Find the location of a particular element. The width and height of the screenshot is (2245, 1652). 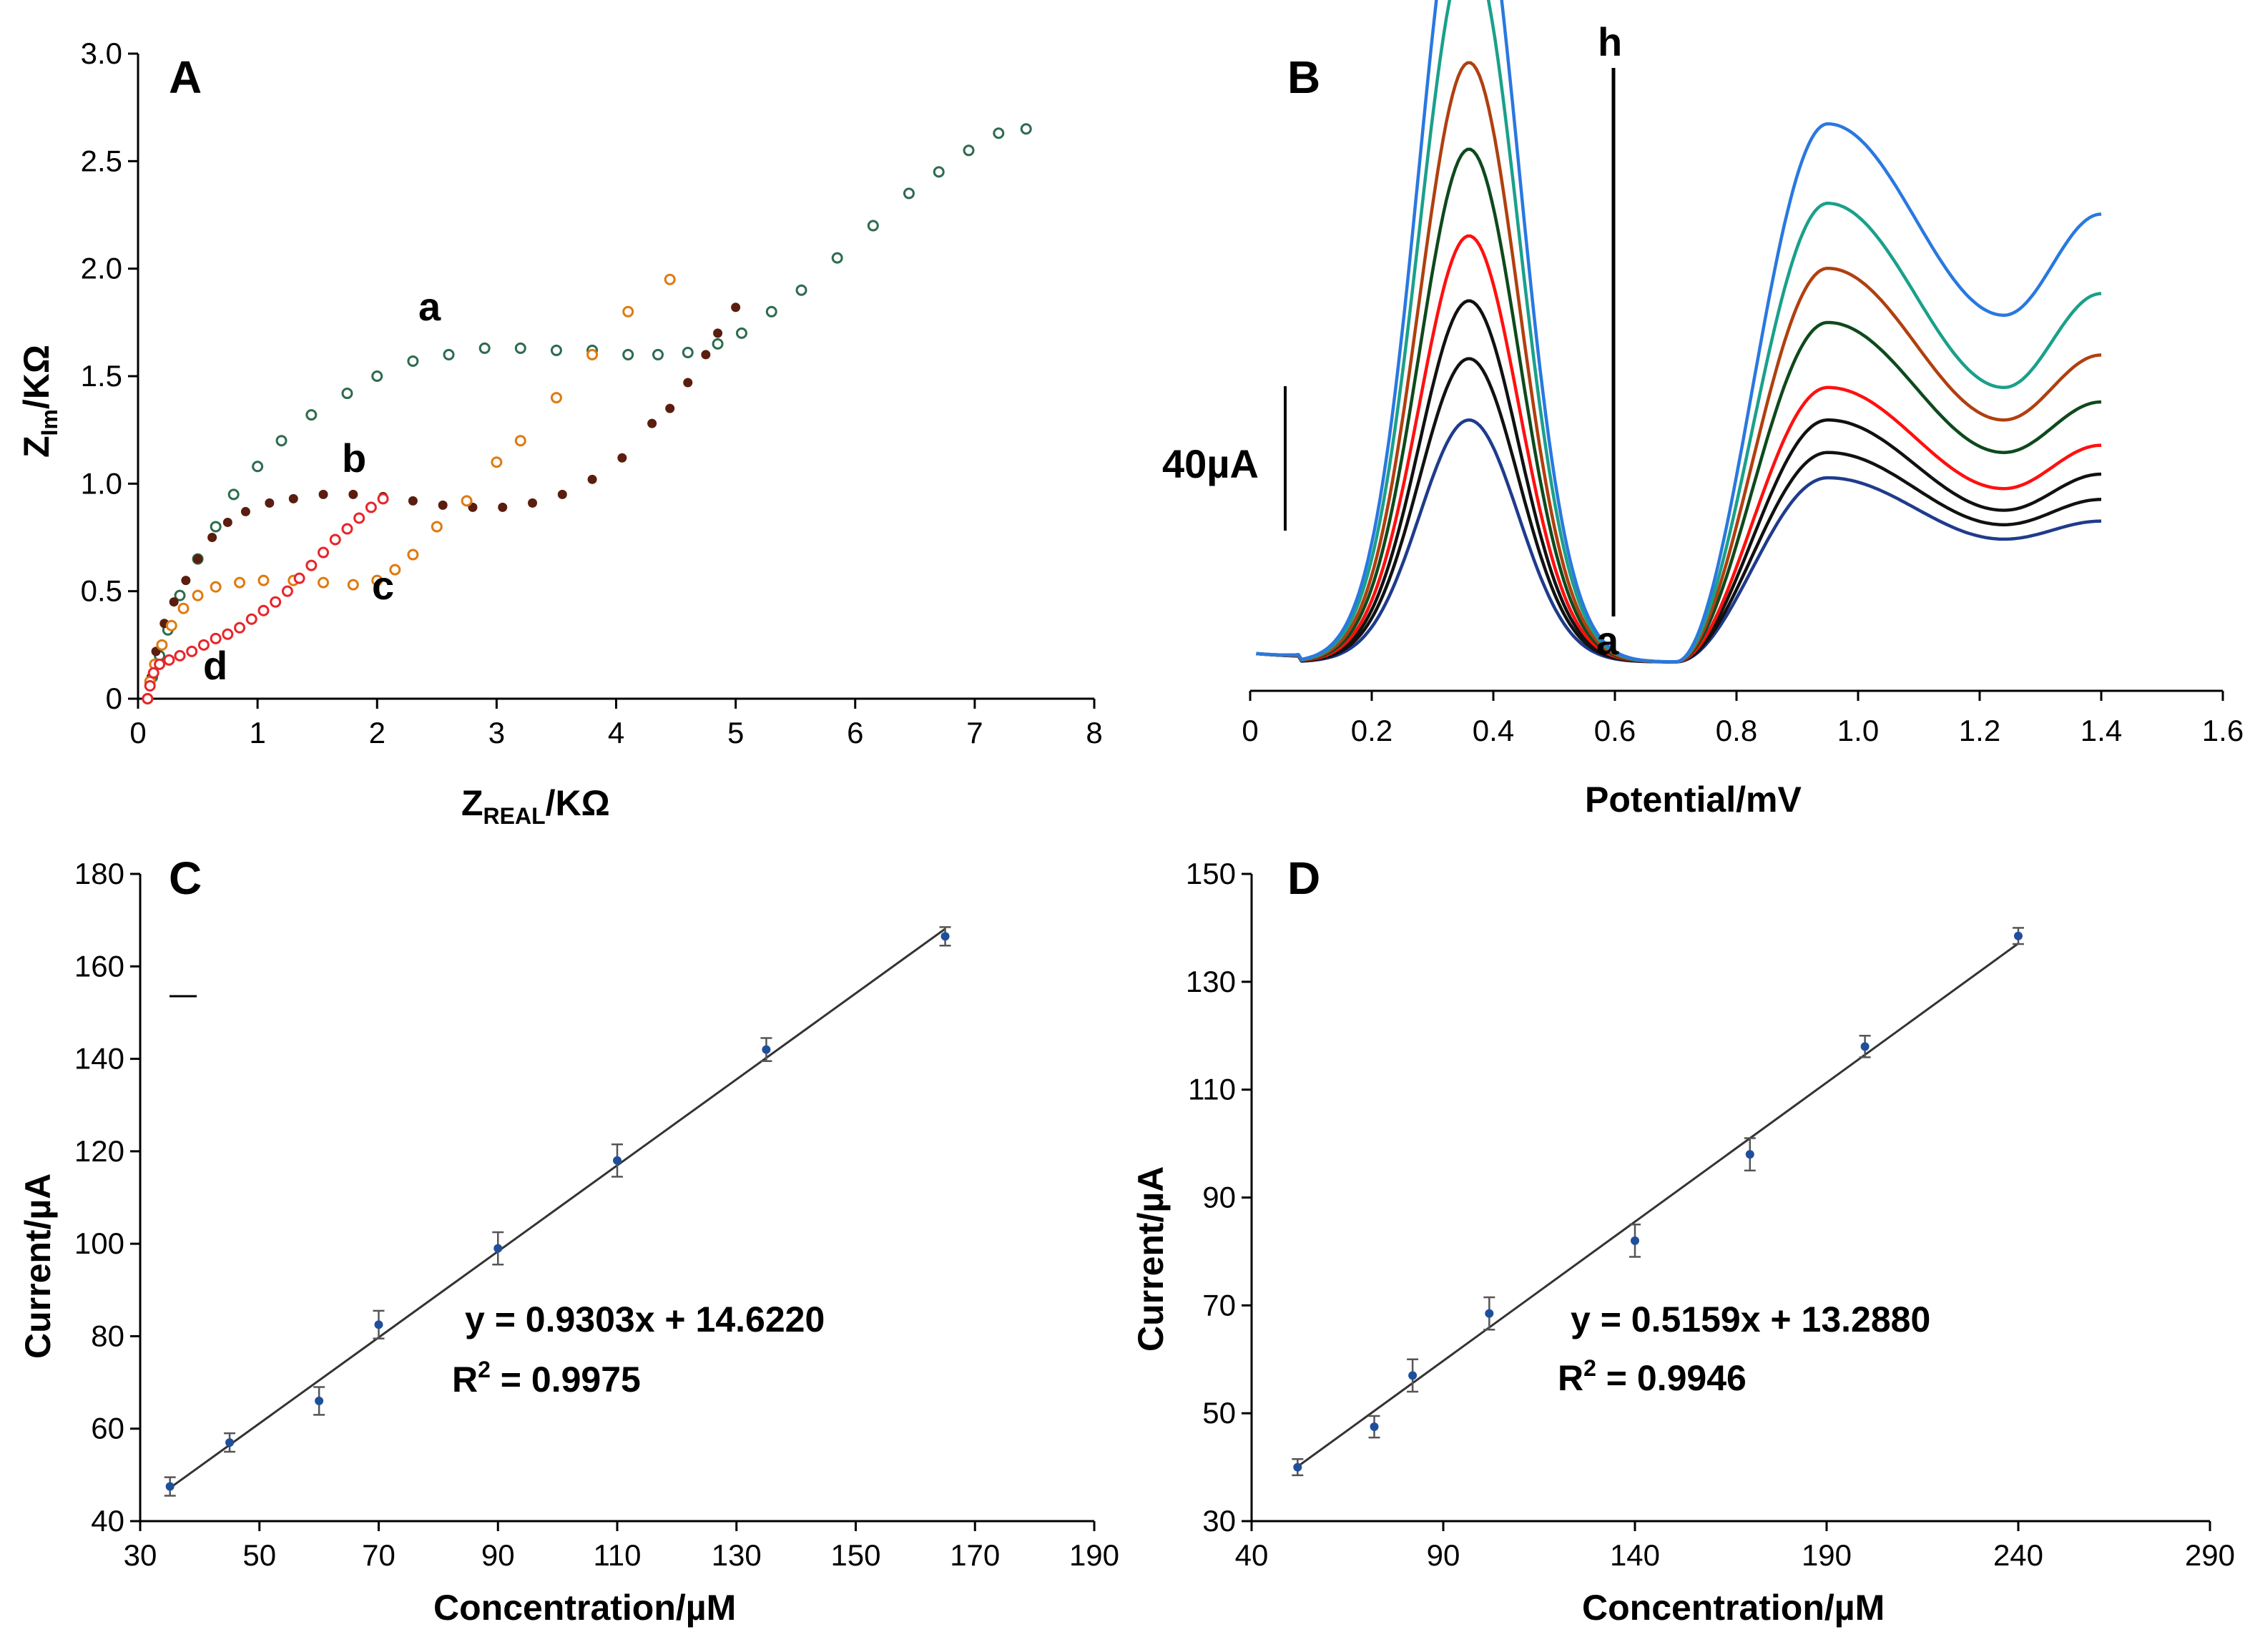

panel-d-y-tick-label: 50 is located at coordinates (1219, 1413).